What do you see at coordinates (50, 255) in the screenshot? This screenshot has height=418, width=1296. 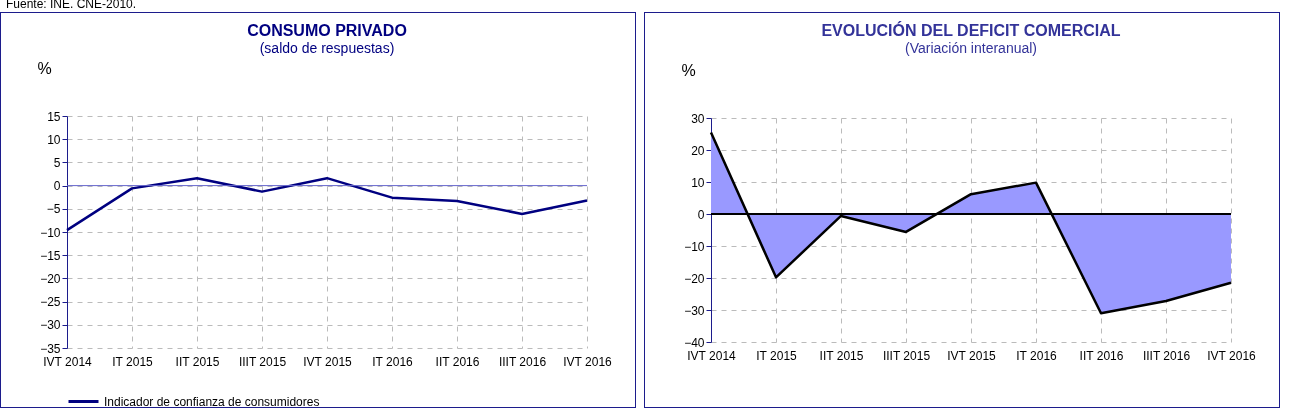 I see `y-tick-label: −15` at bounding box center [50, 255].